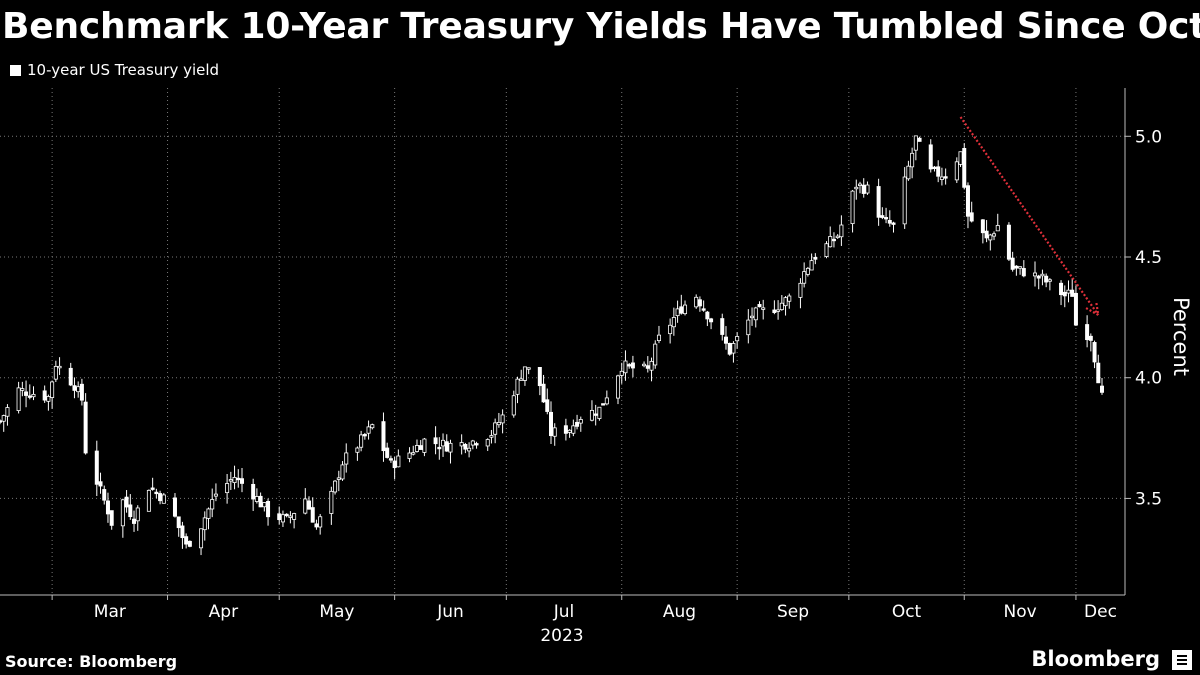 This screenshot has width=1200, height=675. What do you see at coordinates (679, 612) in the screenshot?
I see `x-tick-label: Aug` at bounding box center [679, 612].